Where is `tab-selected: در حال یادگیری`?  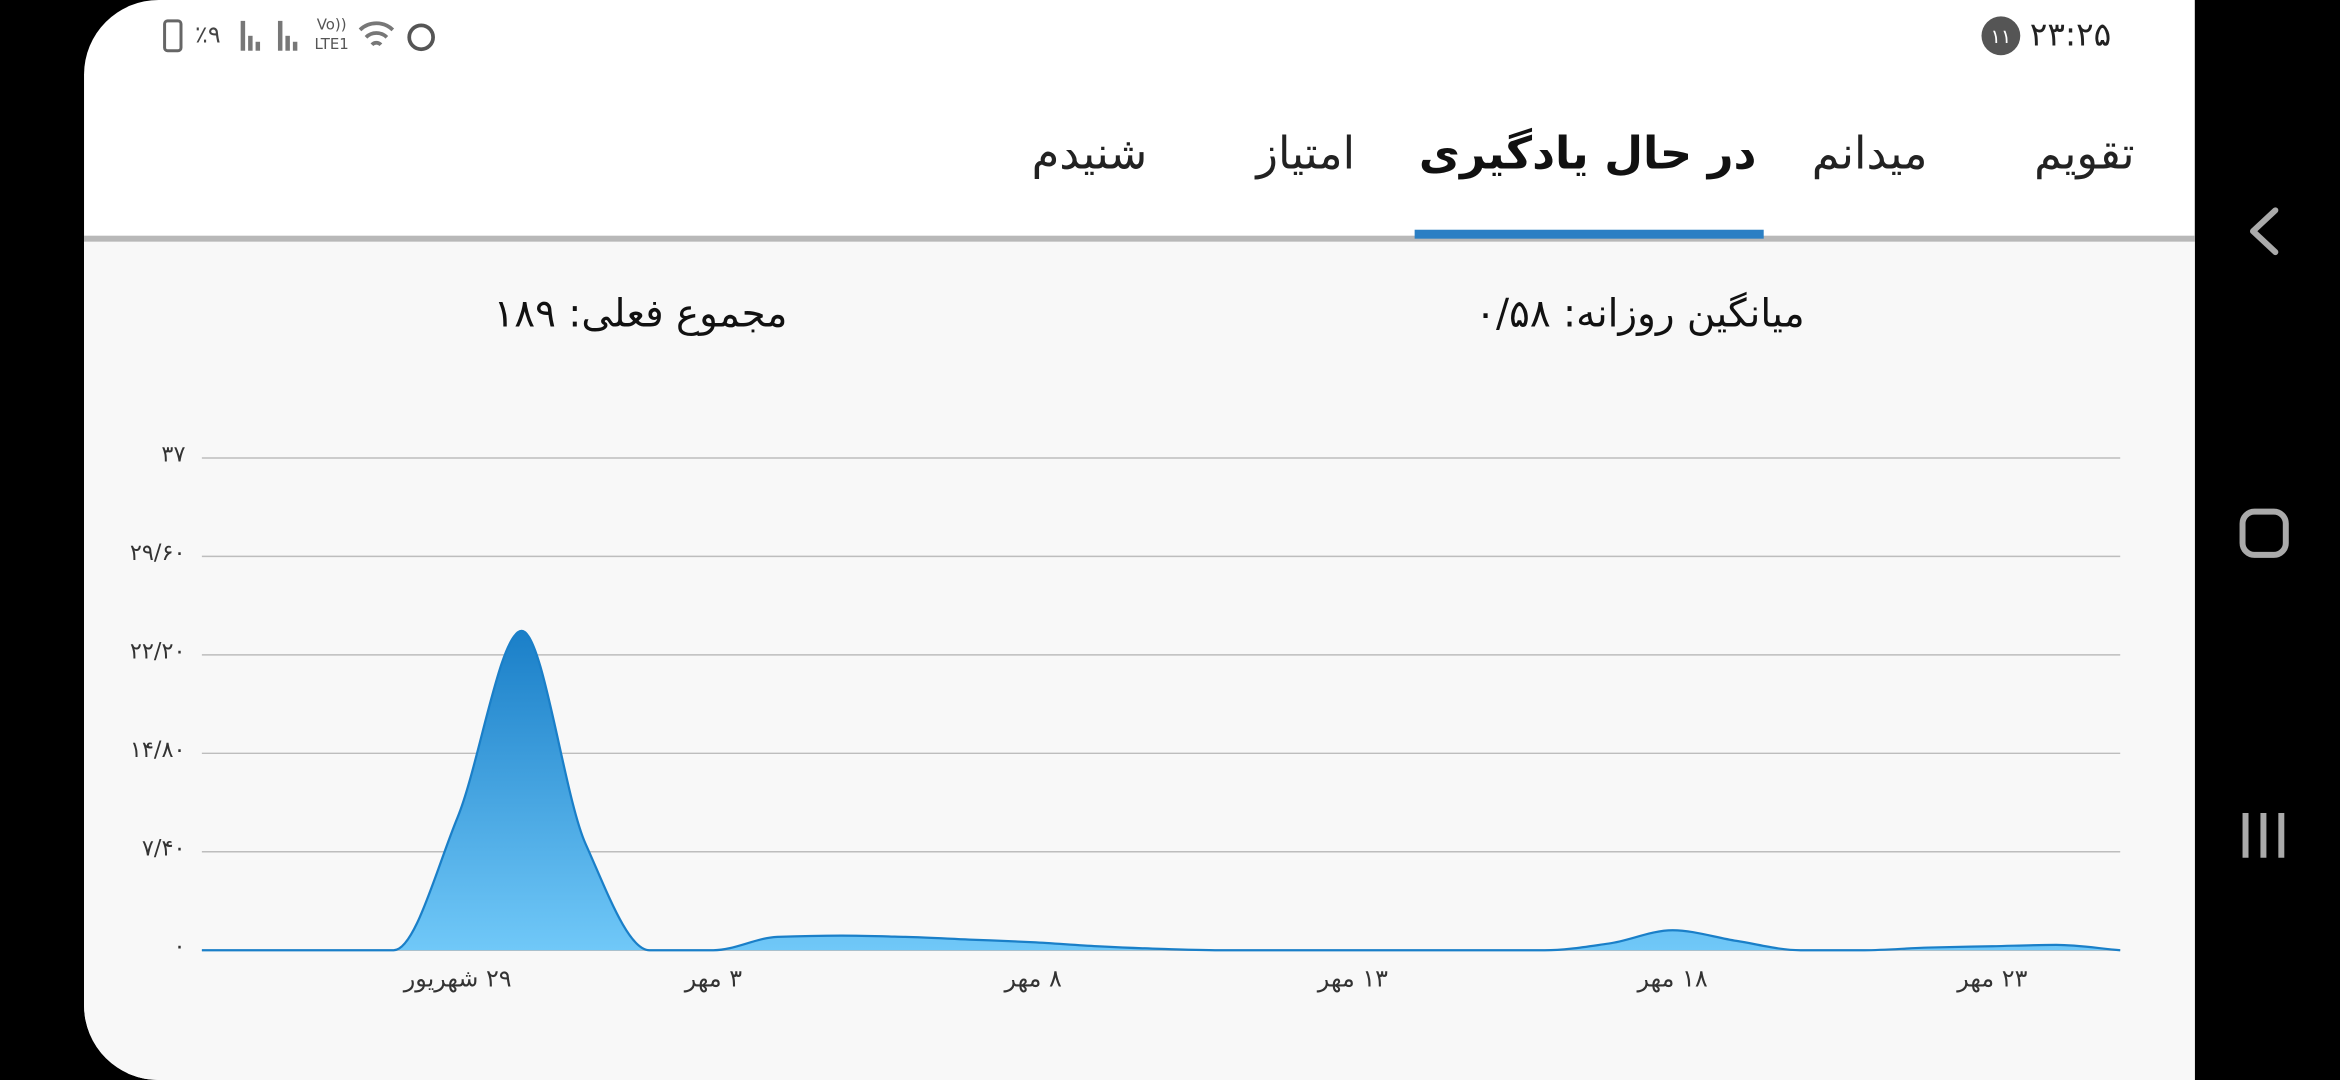
tab-selected: در حال یادگیری is located at coordinates (1587, 153).